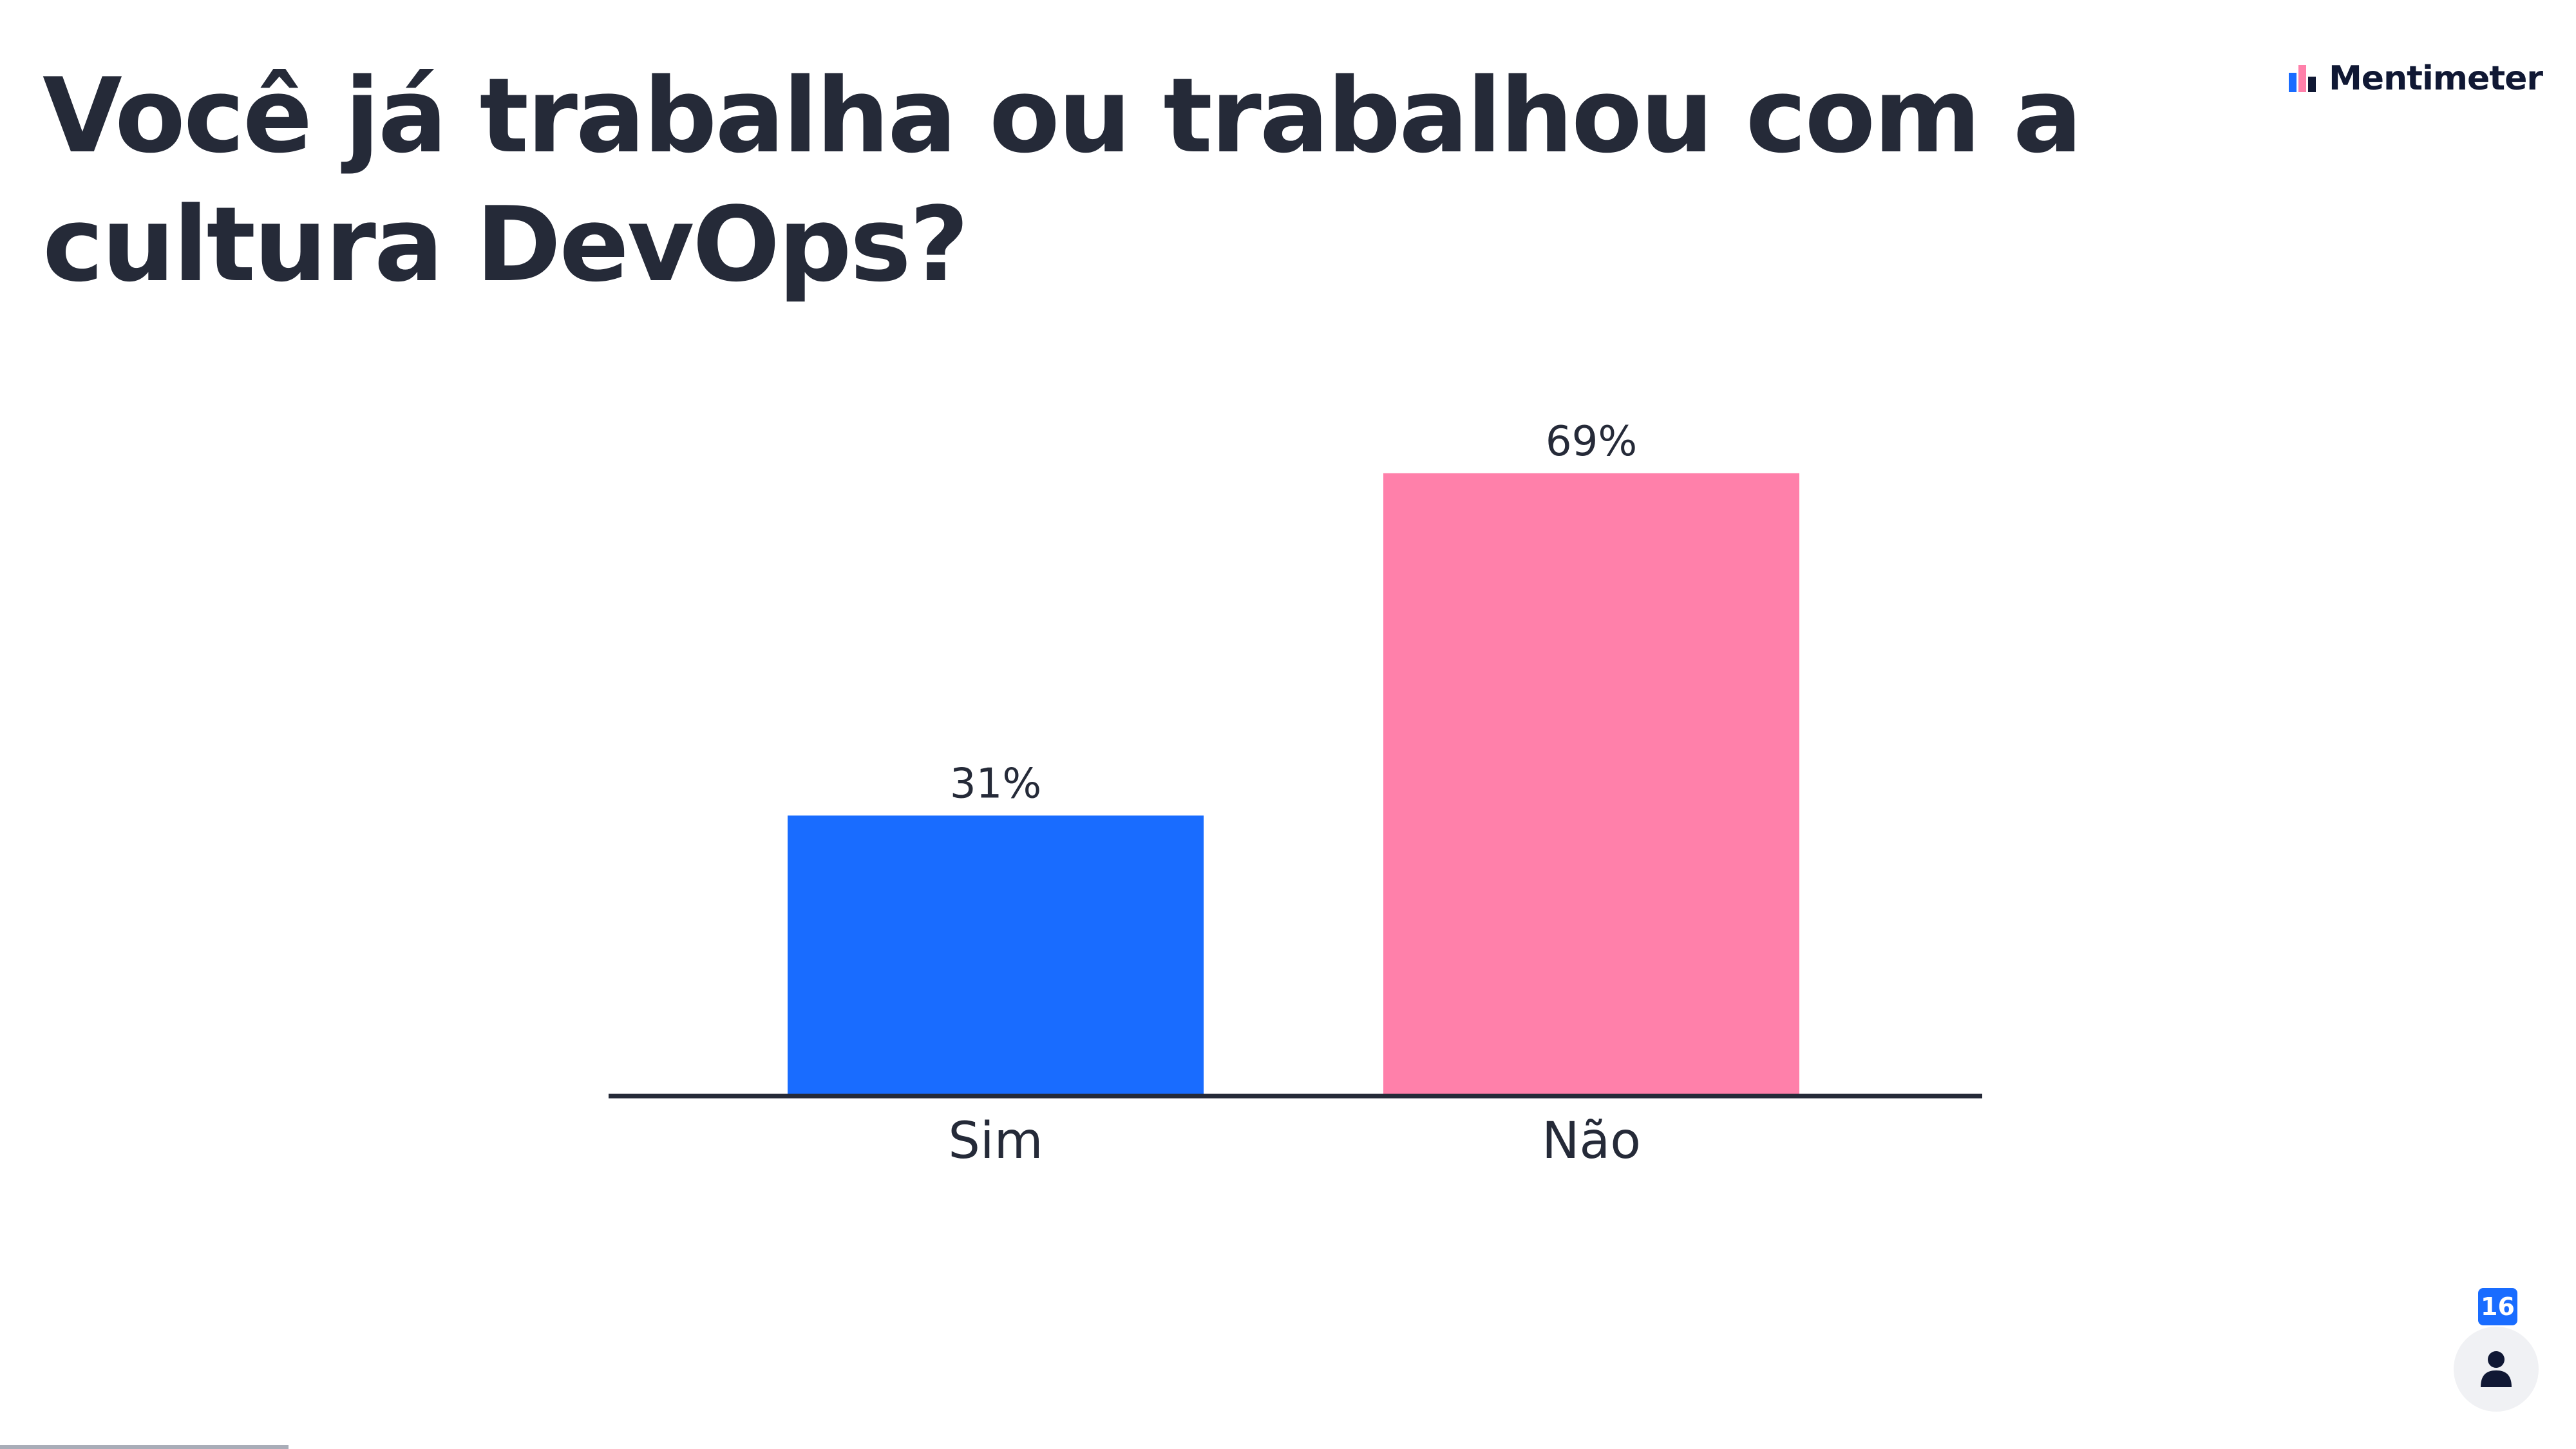 The height and width of the screenshot is (1449, 2576). What do you see at coordinates (996, 1141) in the screenshot?
I see `category-label-sim: Sim` at bounding box center [996, 1141].